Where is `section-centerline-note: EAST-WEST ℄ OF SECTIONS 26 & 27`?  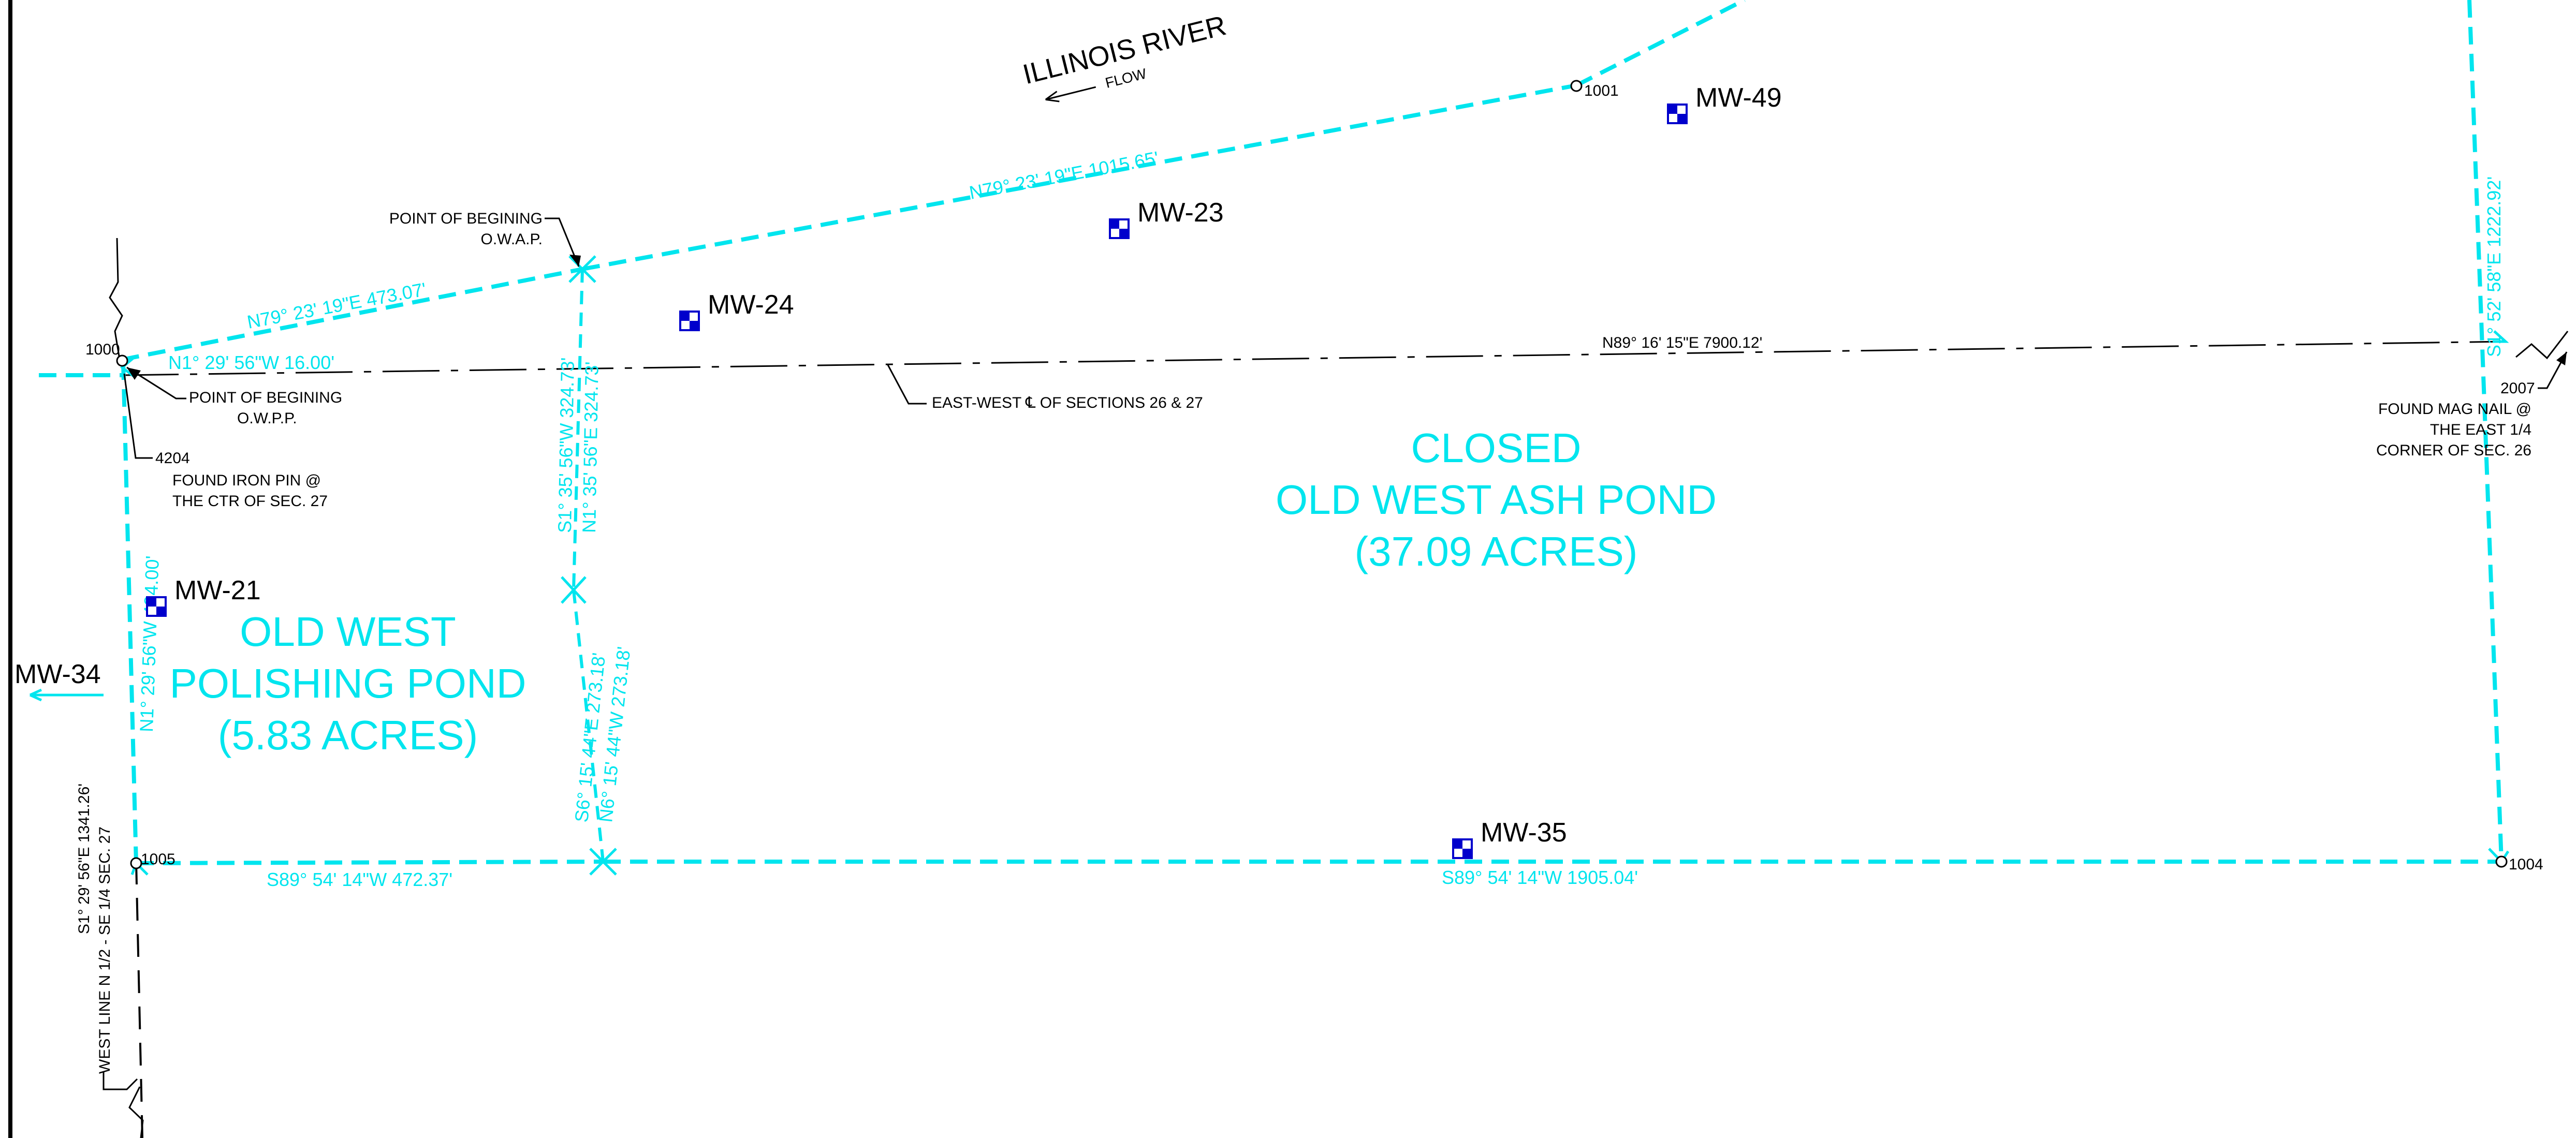 section-centerline-note: EAST-WEST ℄ OF SECTIONS 26 & 27 is located at coordinates (1068, 402).